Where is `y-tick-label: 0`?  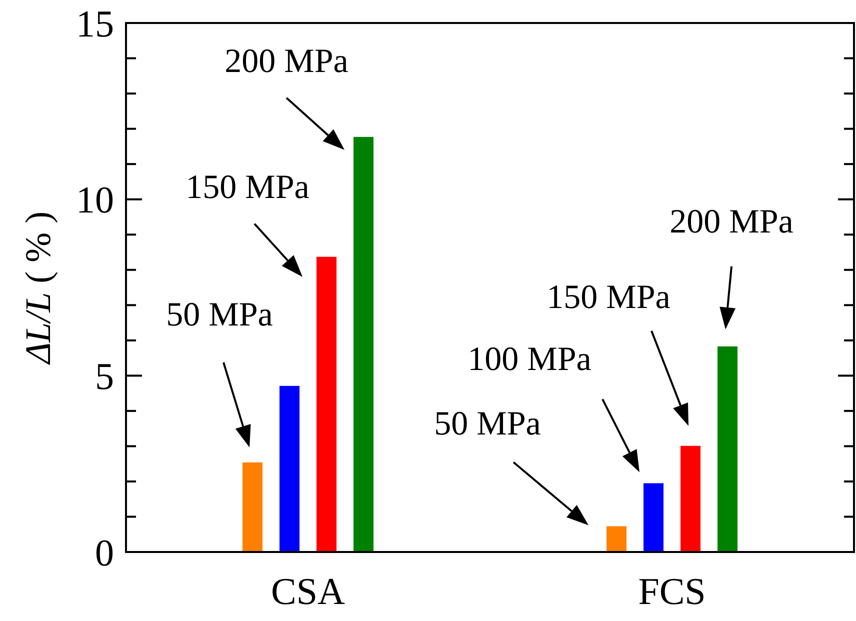 y-tick-label: 0 is located at coordinates (104, 553).